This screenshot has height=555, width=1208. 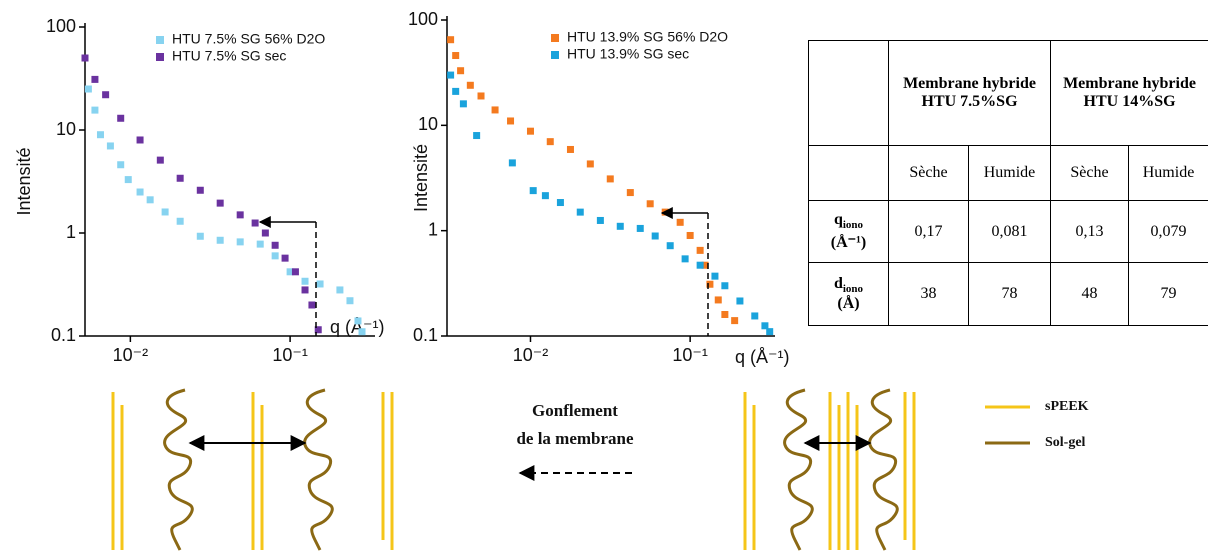 What do you see at coordinates (229, 56) in the screenshot?
I see `legend-label: HTU 7.5% SG sec` at bounding box center [229, 56].